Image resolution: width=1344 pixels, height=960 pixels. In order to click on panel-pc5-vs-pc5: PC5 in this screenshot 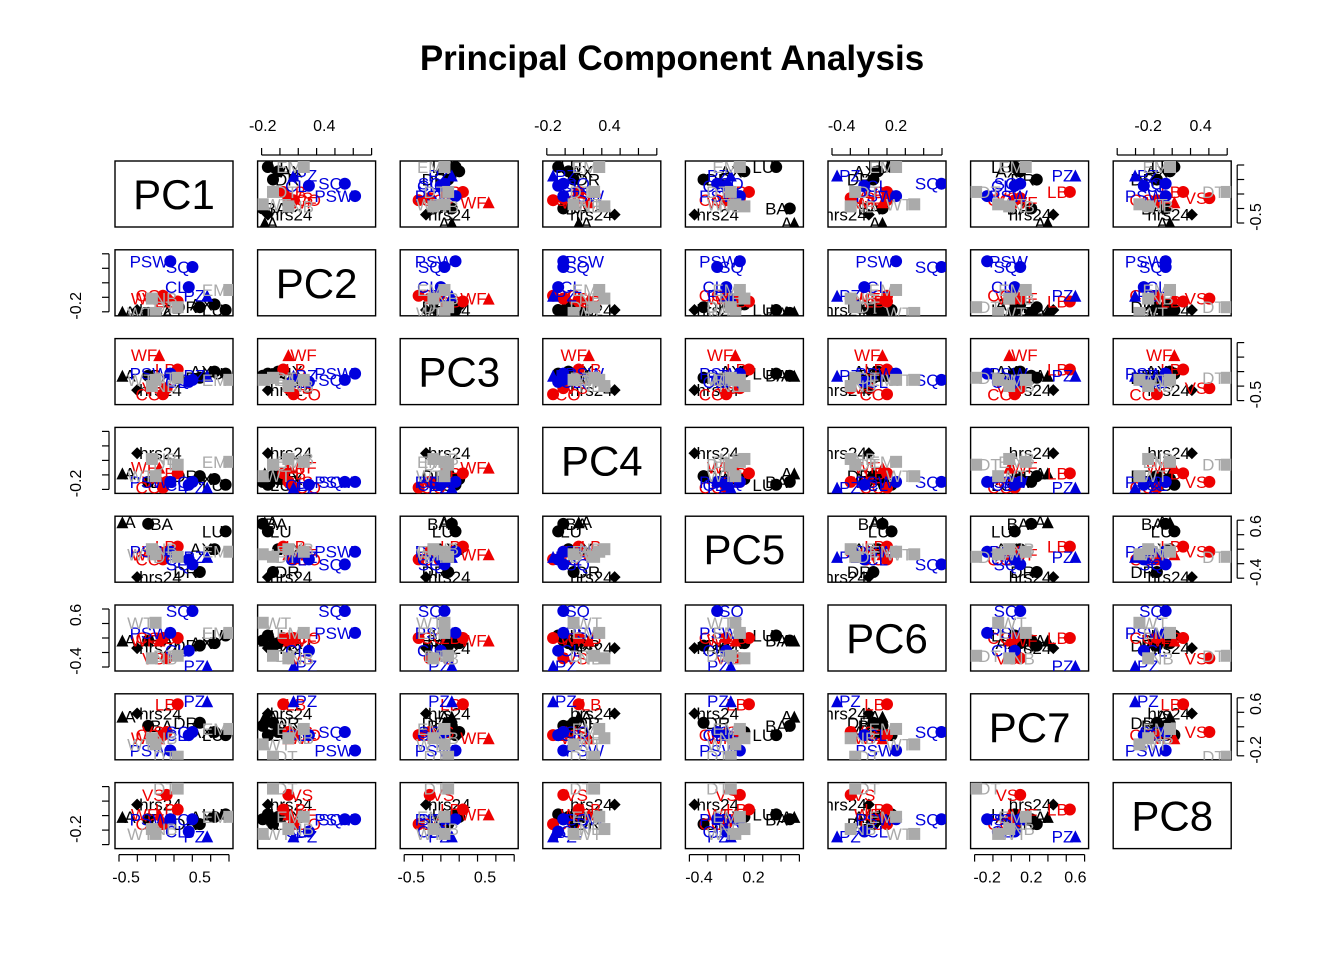, I will do `click(744, 549)`.